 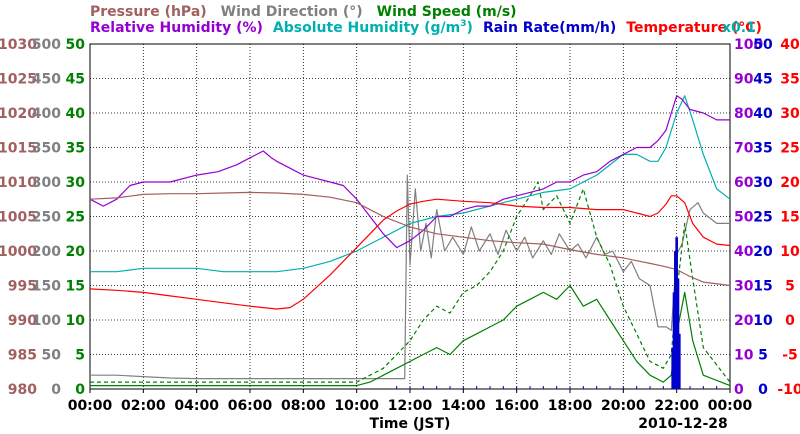 What do you see at coordinates (52, 356) in the screenshot?
I see `tick-wind-direction: 50` at bounding box center [52, 356].